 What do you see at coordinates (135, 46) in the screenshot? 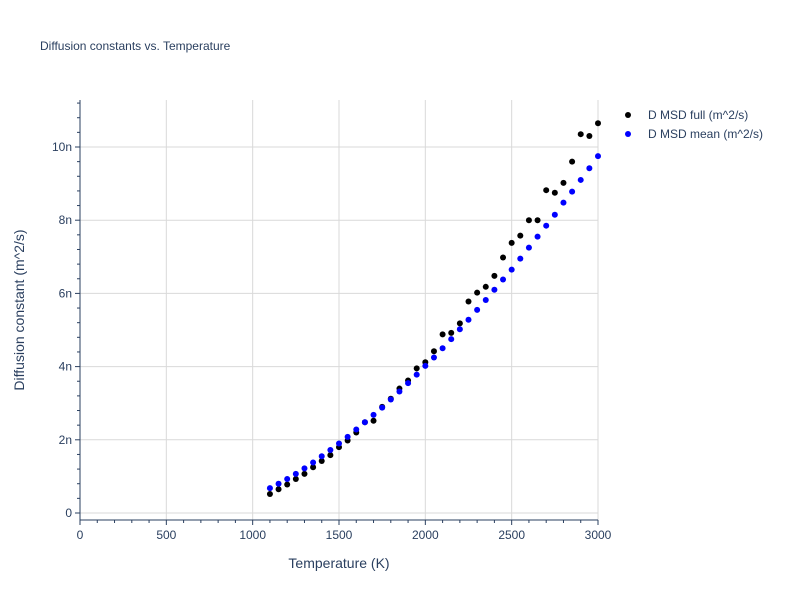
I see `chart-title: Diffusion constants vs. Temperature` at bounding box center [135, 46].